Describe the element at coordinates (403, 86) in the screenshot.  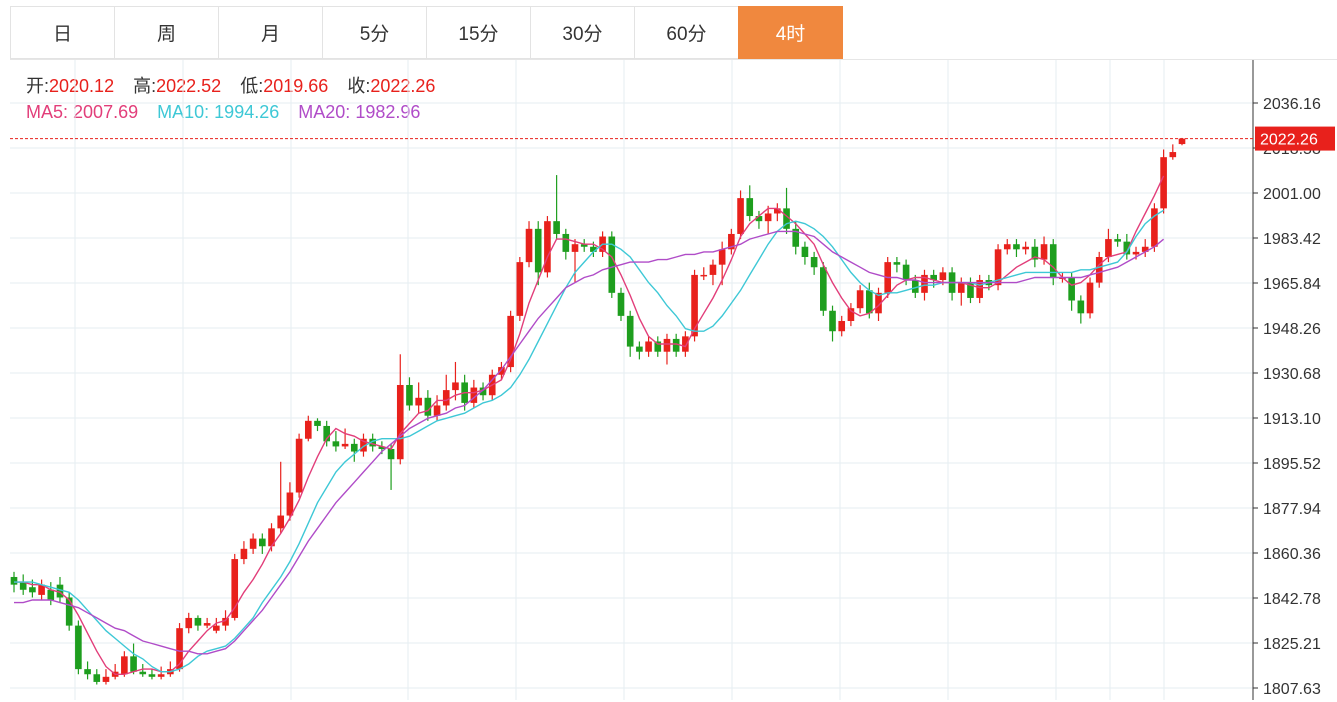
I see `close-value: 2022.26` at that location.